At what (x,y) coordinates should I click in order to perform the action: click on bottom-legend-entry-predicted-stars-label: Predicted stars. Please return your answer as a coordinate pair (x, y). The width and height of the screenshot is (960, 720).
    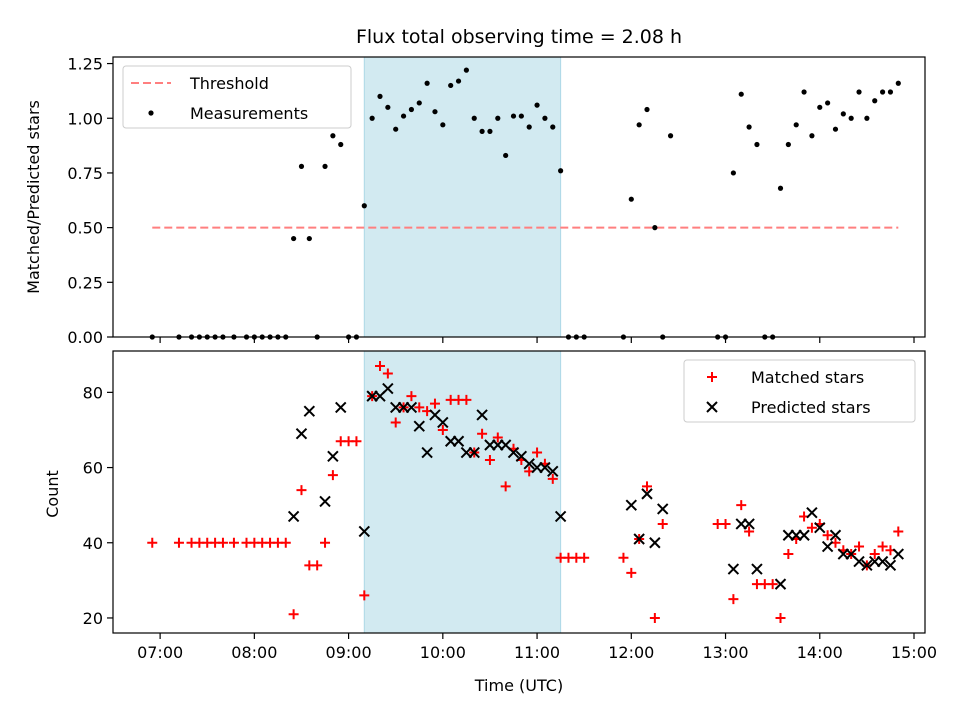
    Looking at the image, I should click on (811, 407).